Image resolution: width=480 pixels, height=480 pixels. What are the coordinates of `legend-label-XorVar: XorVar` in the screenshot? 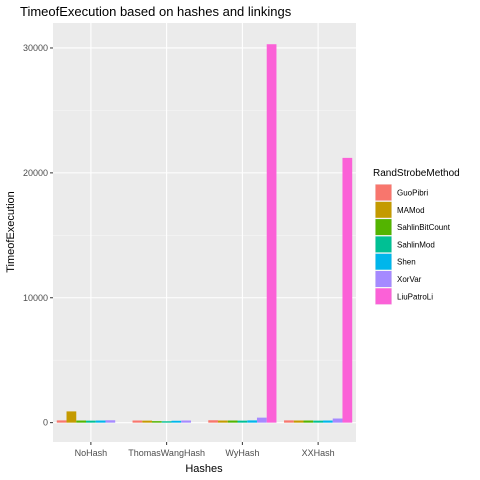 It's located at (409, 279).